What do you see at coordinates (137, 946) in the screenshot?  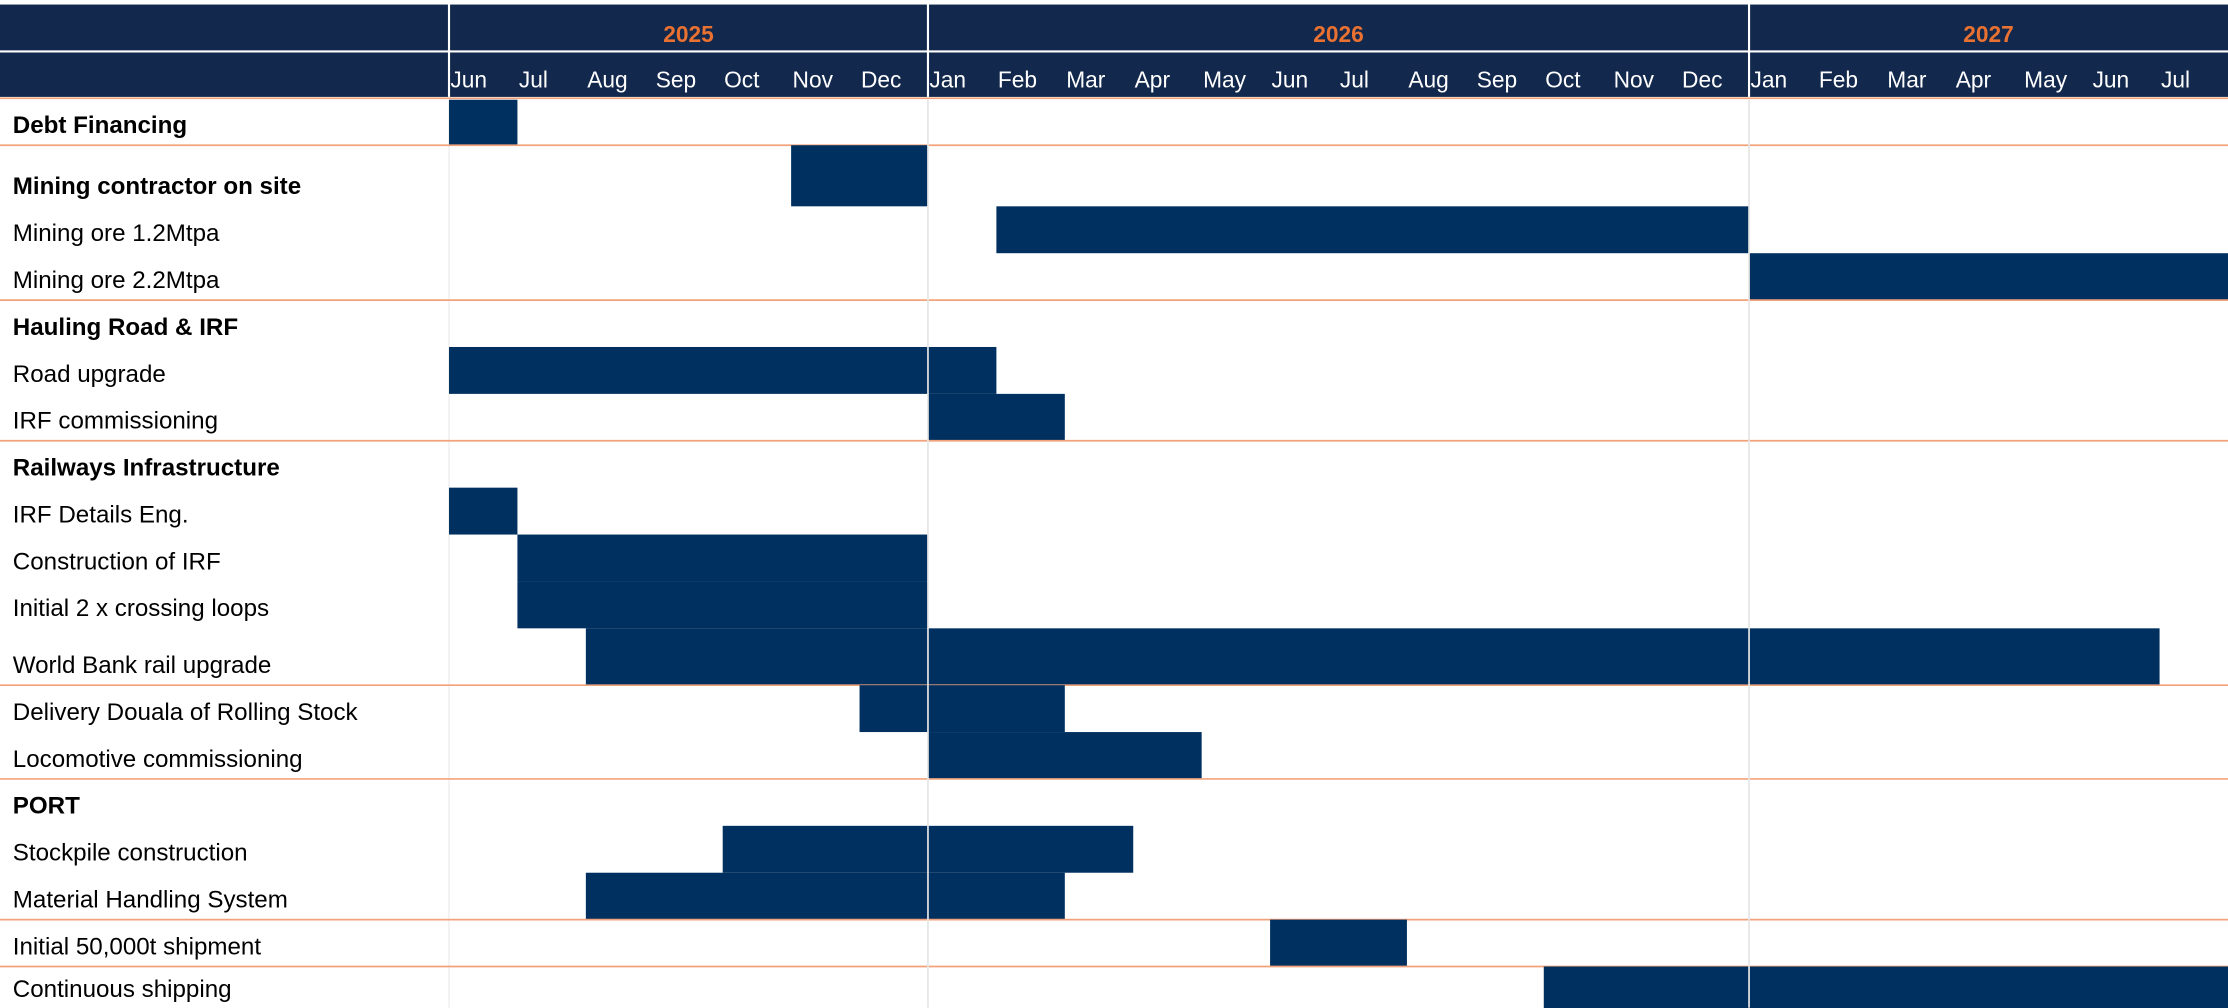 I see `task-label: Initial 50,000t shipment` at bounding box center [137, 946].